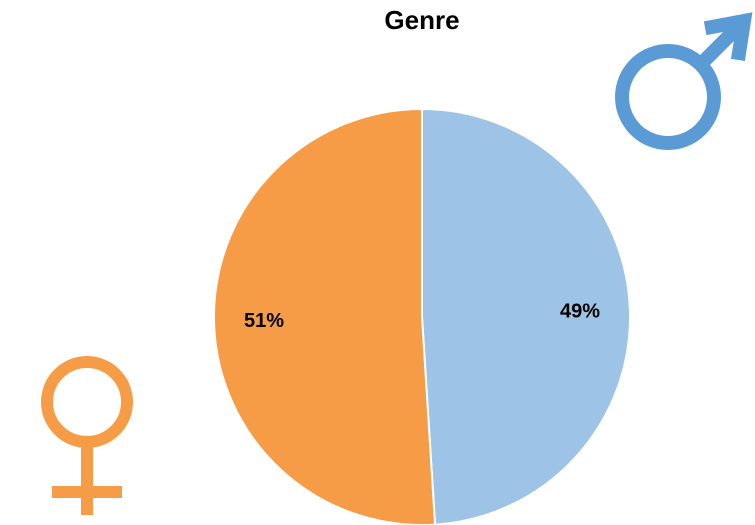  I want to click on data-label: 49%, so click(580, 311).